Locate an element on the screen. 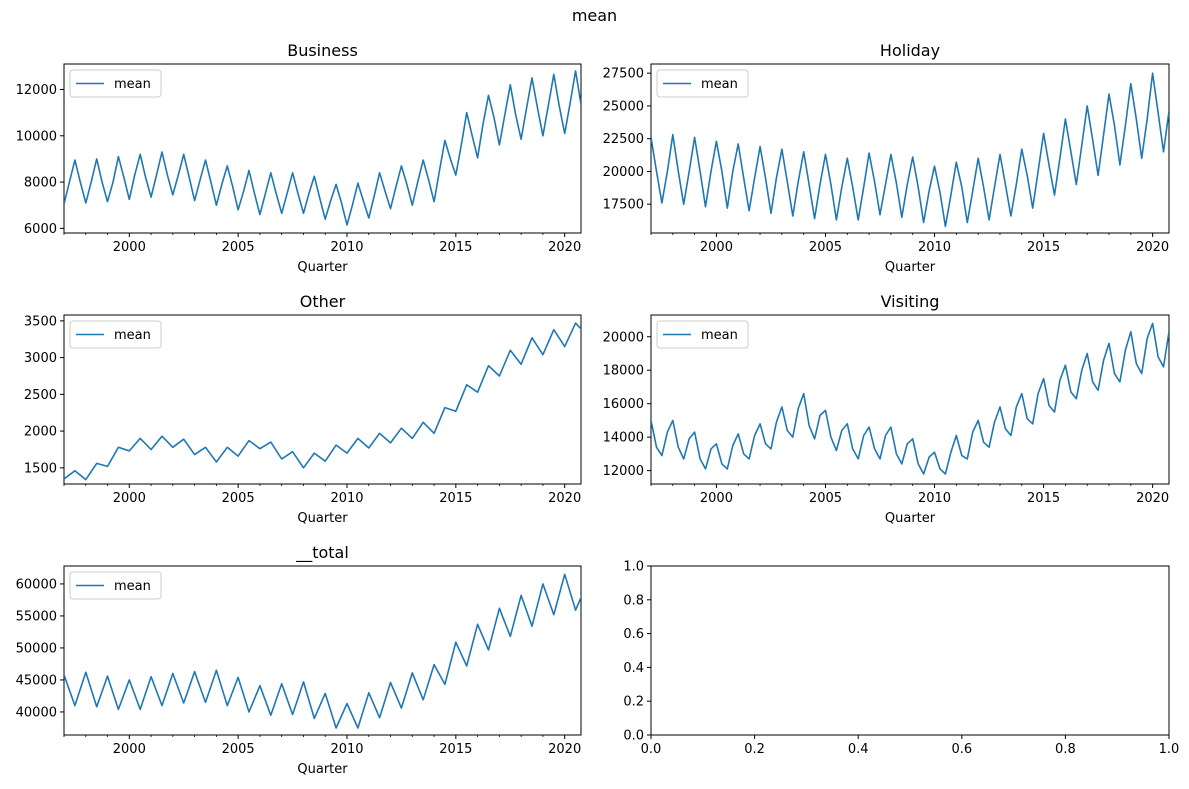 The image size is (1189, 789). figure-title: mean is located at coordinates (594, 15).